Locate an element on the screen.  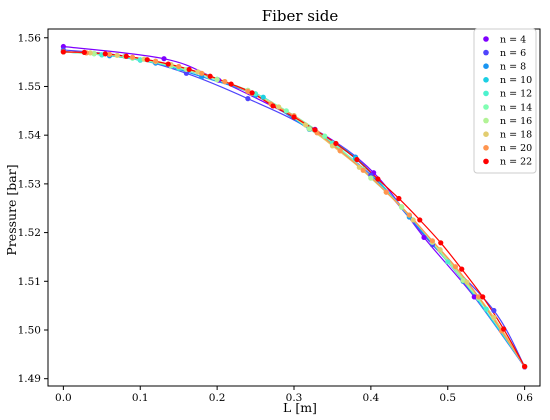
legend-label: n = 20 is located at coordinates (516, 148).